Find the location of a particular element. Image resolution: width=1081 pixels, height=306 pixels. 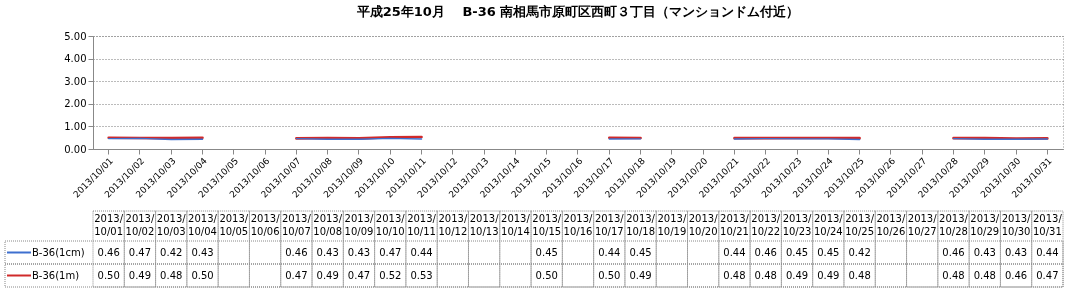

y-tick-label: 4.00 is located at coordinates (75, 59).